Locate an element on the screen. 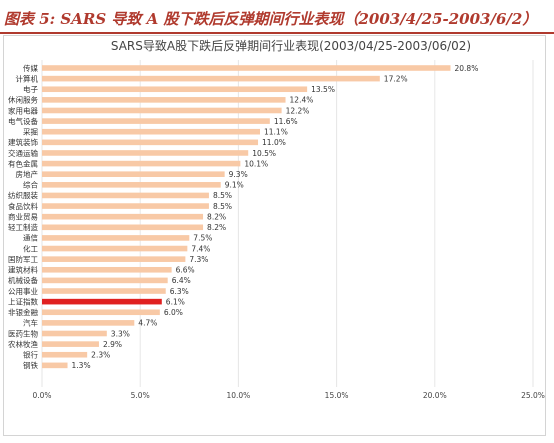  x-tick-label: 25.0% is located at coordinates (533, 395).